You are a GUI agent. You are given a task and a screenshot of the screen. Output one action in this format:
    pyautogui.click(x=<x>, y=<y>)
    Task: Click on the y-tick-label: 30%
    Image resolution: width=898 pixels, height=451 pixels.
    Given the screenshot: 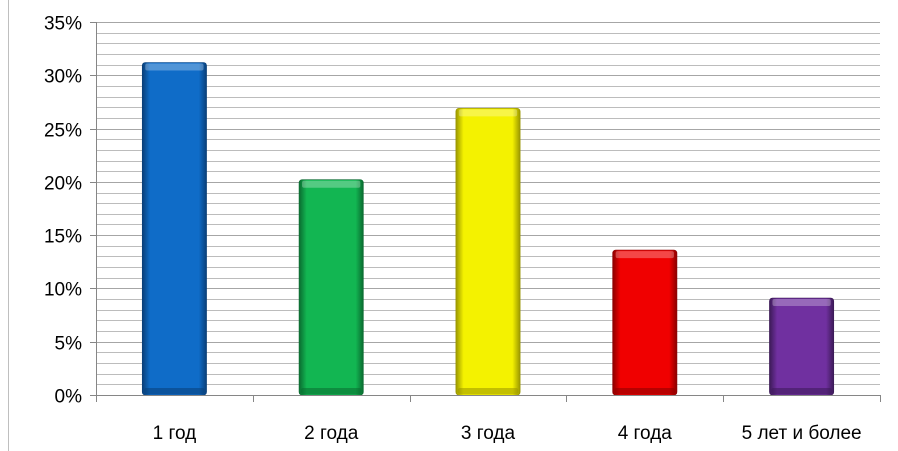 What is the action you would take?
    pyautogui.click(x=63, y=77)
    